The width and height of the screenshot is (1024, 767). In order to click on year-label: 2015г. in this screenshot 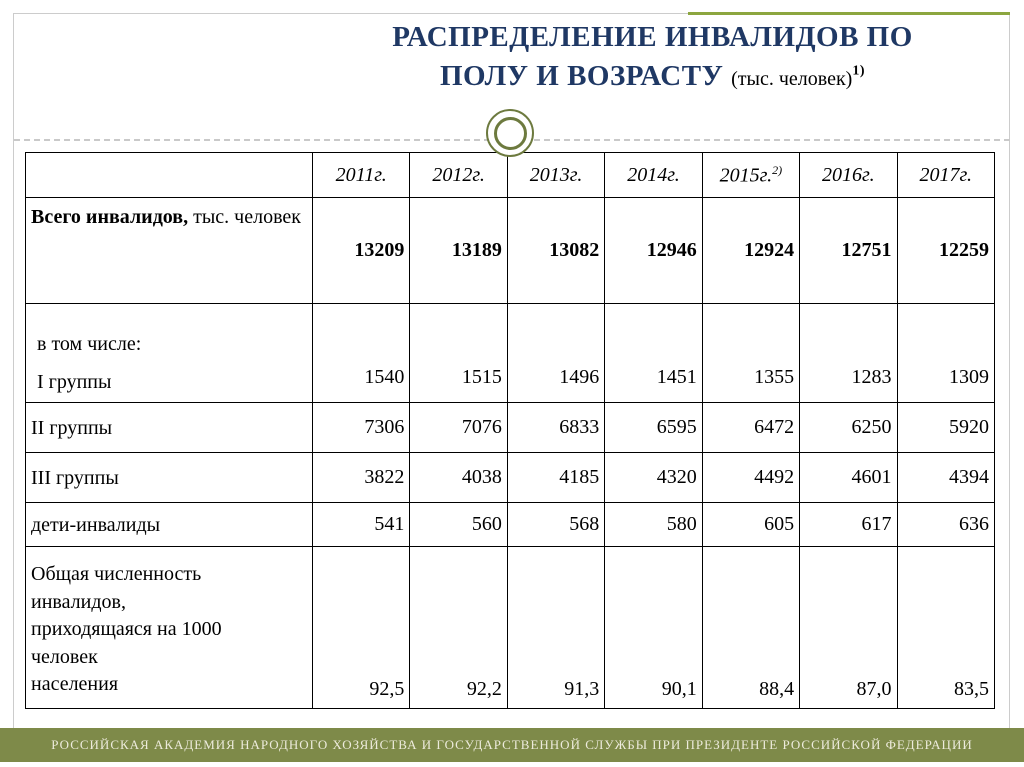, I will do `click(746, 175)`.